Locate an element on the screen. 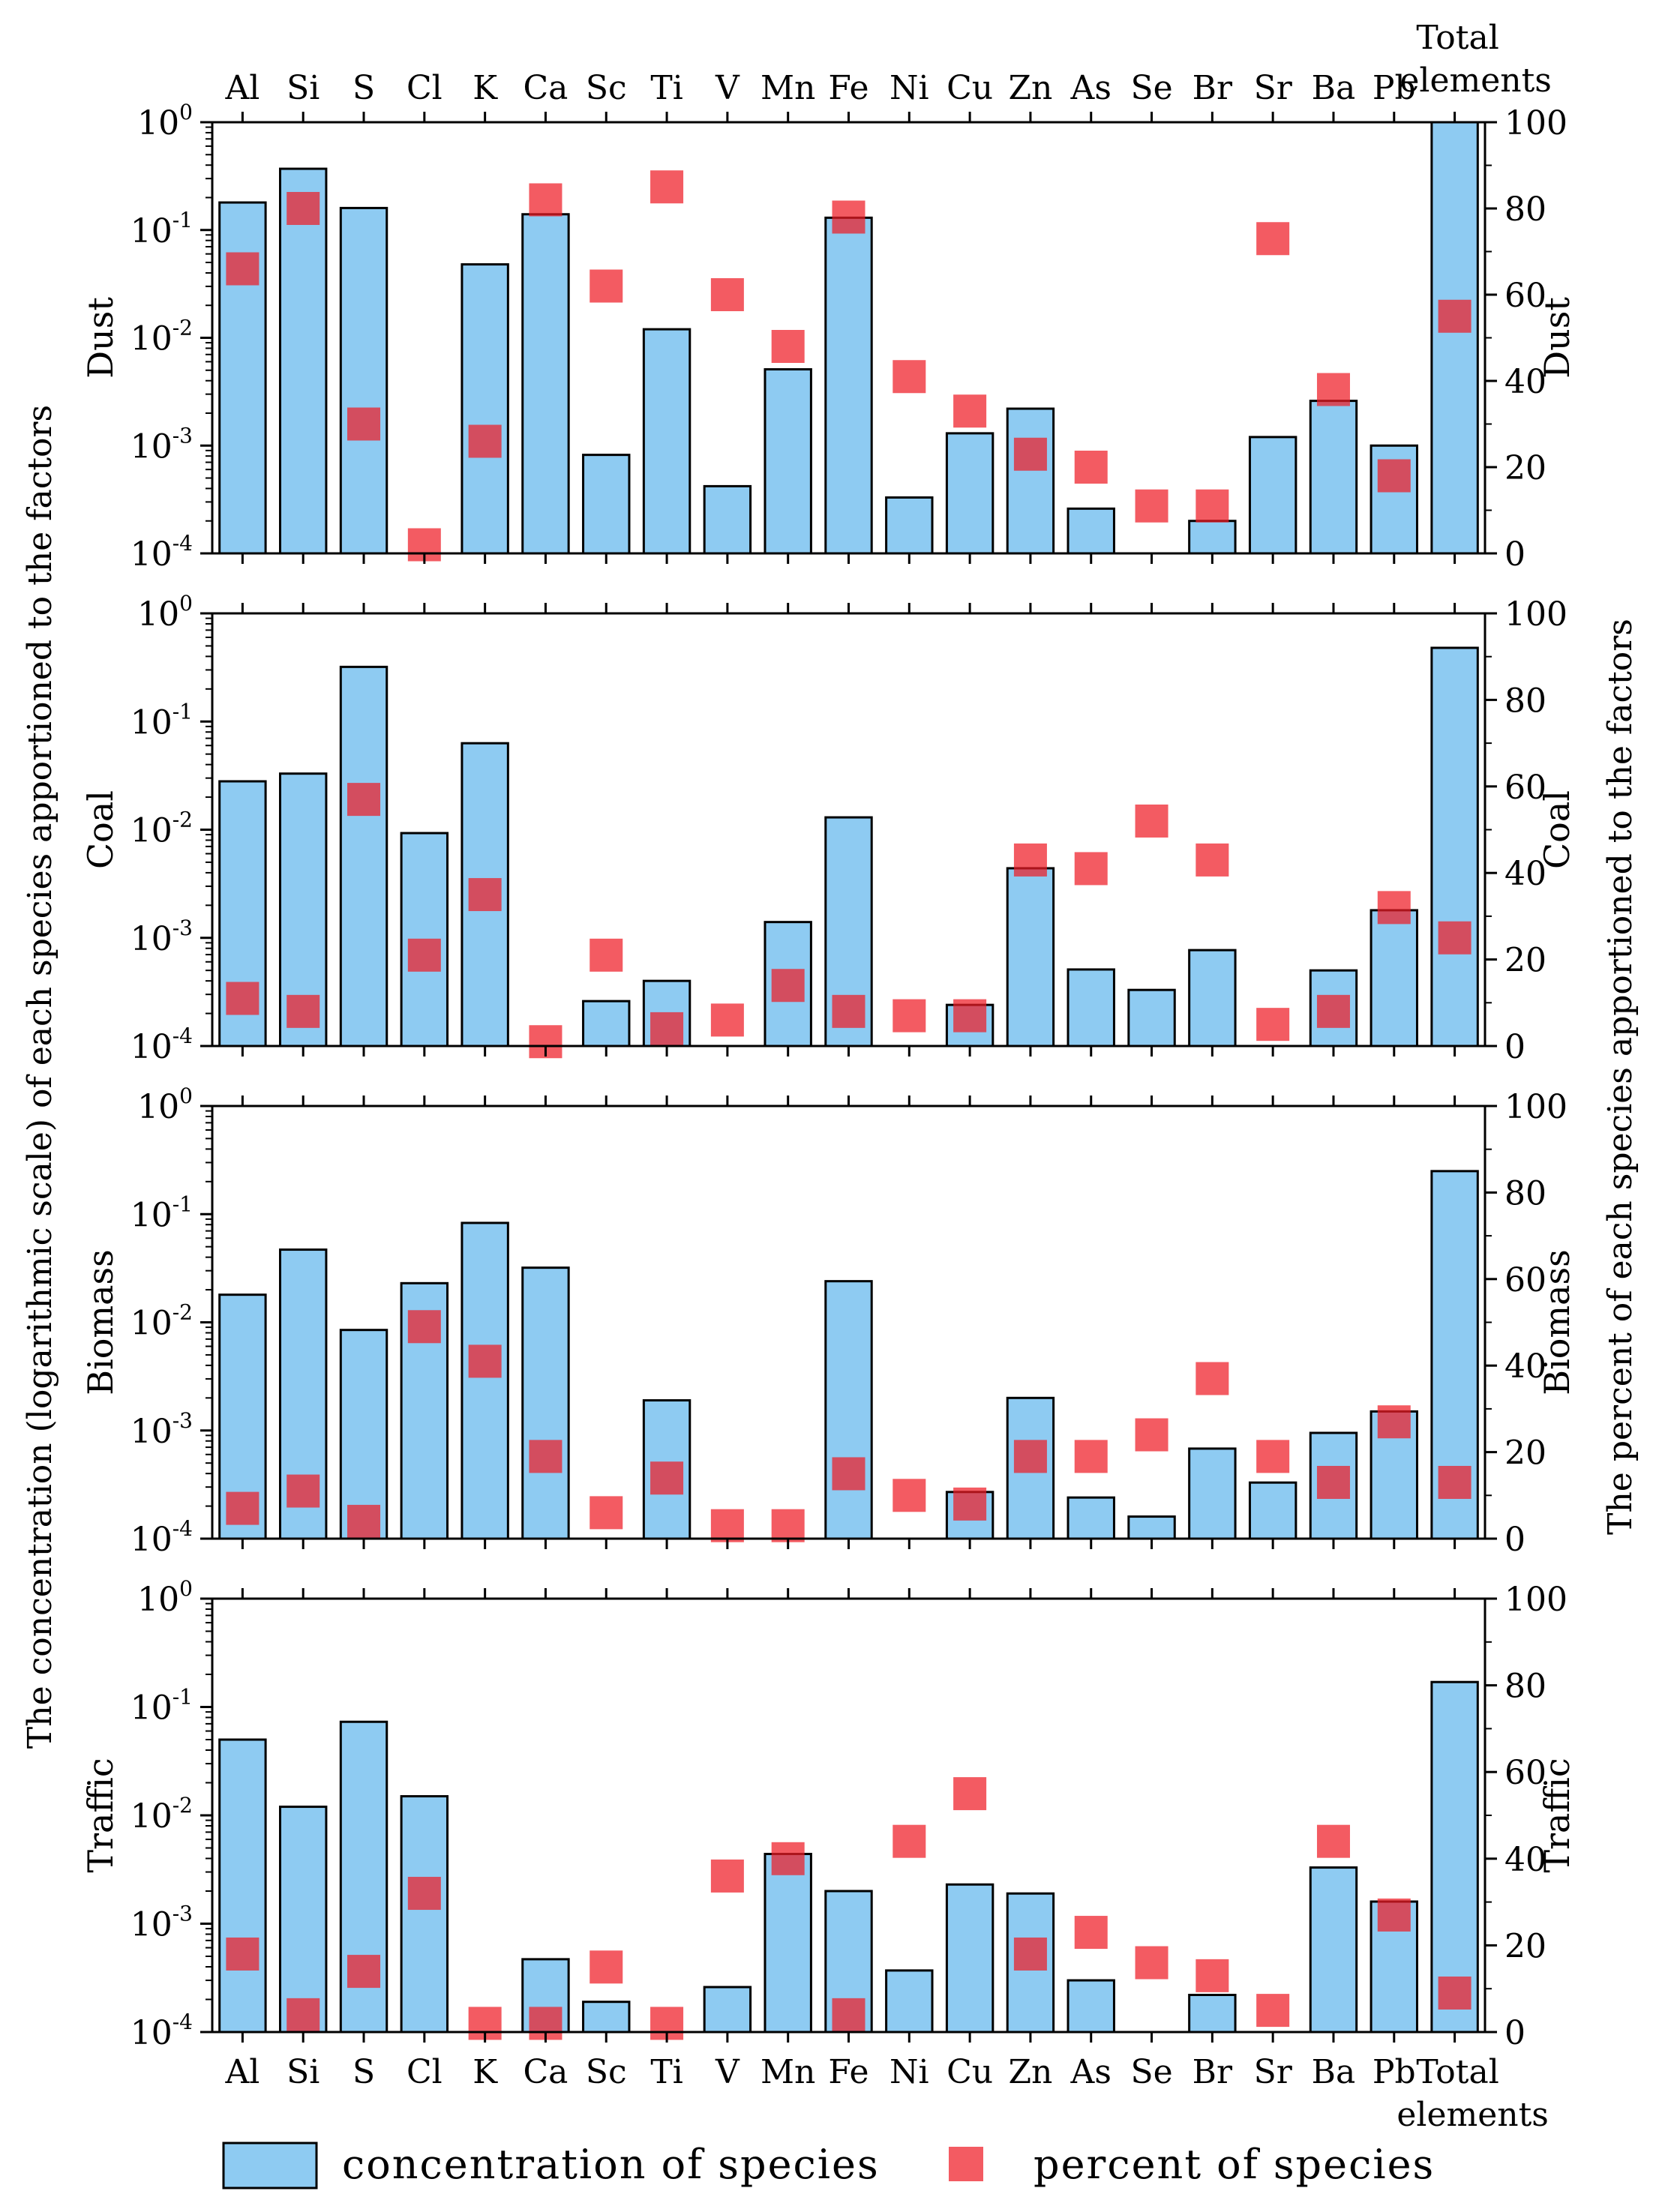 The image size is (1656, 2212). category-label-bottom-As: As is located at coordinates (1091, 2072).